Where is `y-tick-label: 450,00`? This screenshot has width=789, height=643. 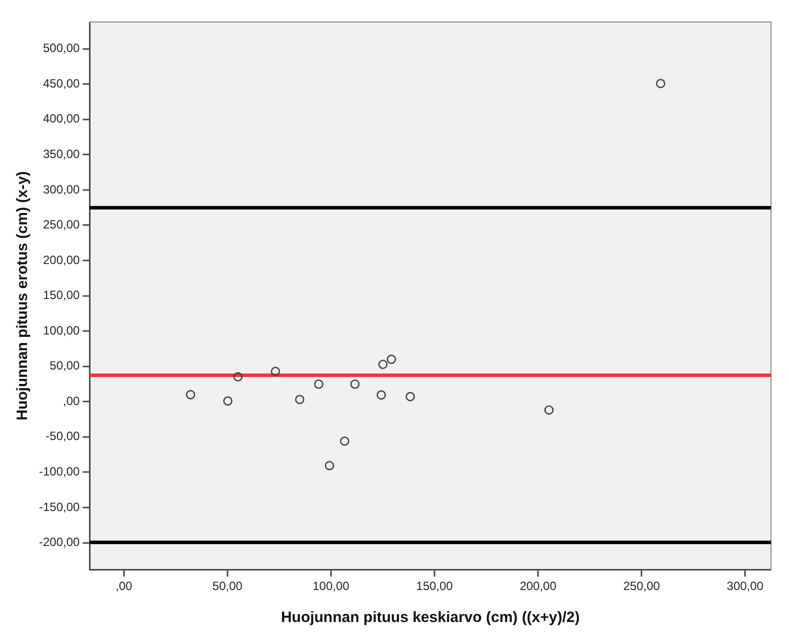 y-tick-label: 450,00 is located at coordinates (61, 83).